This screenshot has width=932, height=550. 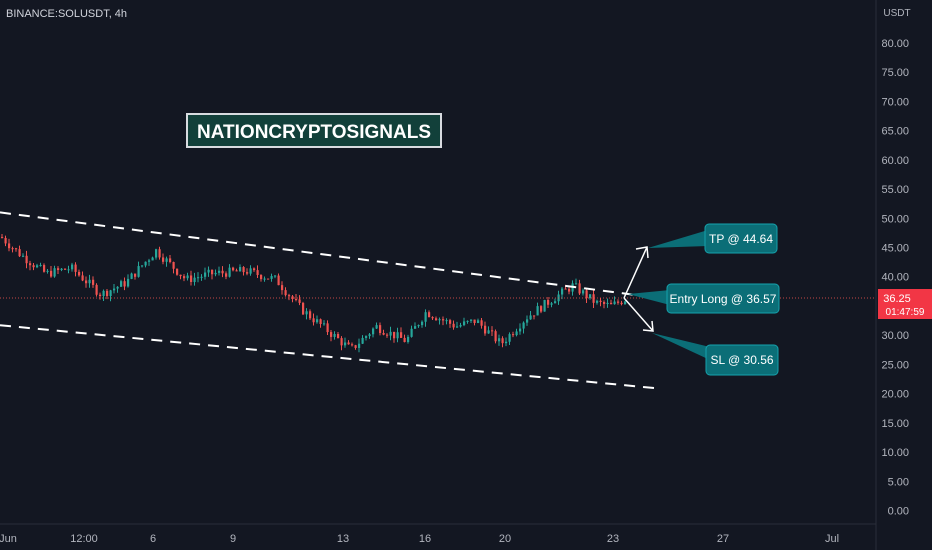 I want to click on current-price-badge: 36.25 01:47:59, so click(x=905, y=304).